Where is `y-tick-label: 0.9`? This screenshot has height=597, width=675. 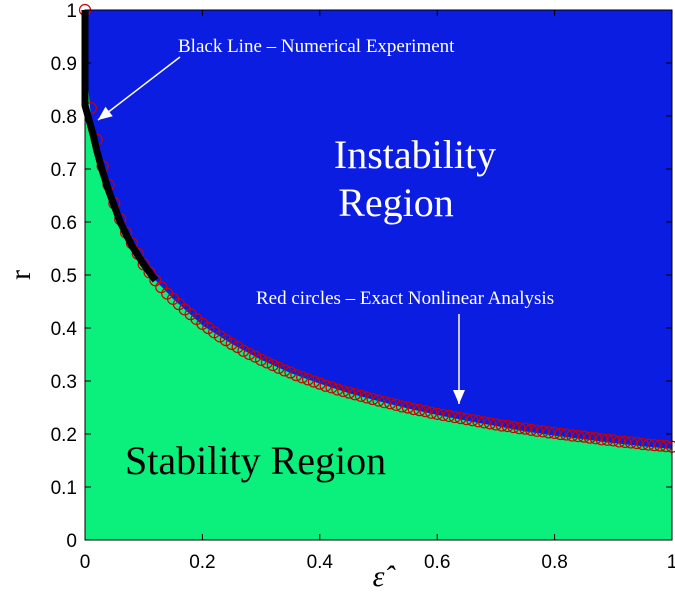
y-tick-label: 0.9 is located at coordinates (64, 64).